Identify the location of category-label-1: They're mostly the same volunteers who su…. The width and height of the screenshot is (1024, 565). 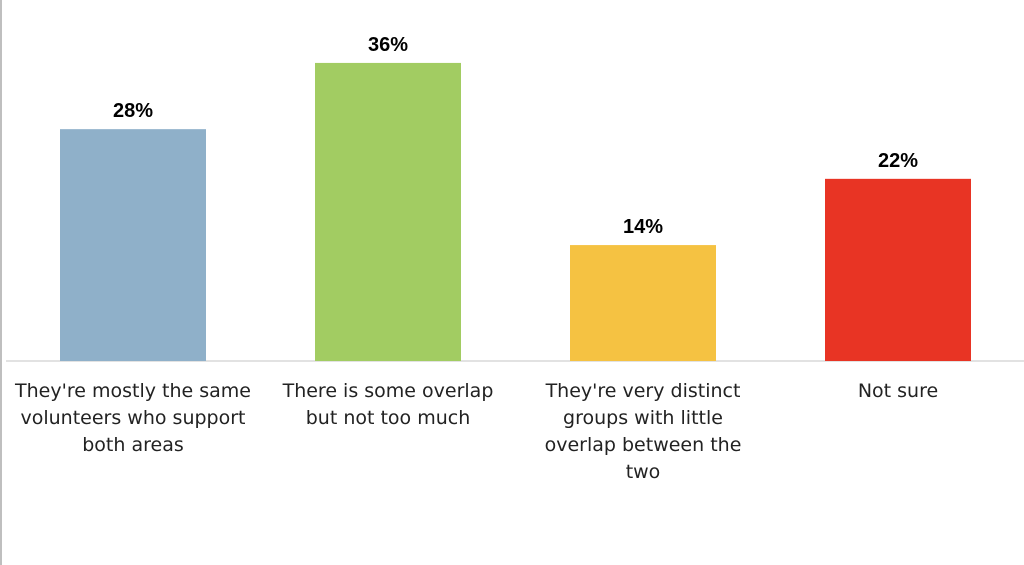
(133, 418).